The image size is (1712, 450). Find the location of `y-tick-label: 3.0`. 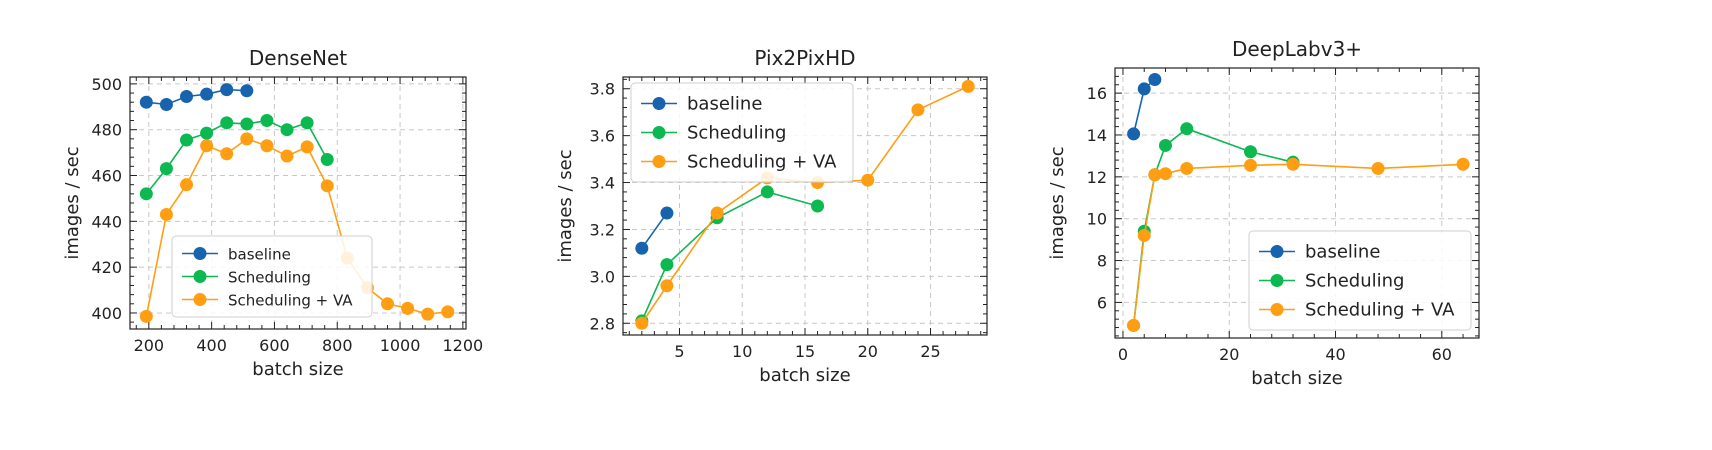

y-tick-label: 3.0 is located at coordinates (602, 276).